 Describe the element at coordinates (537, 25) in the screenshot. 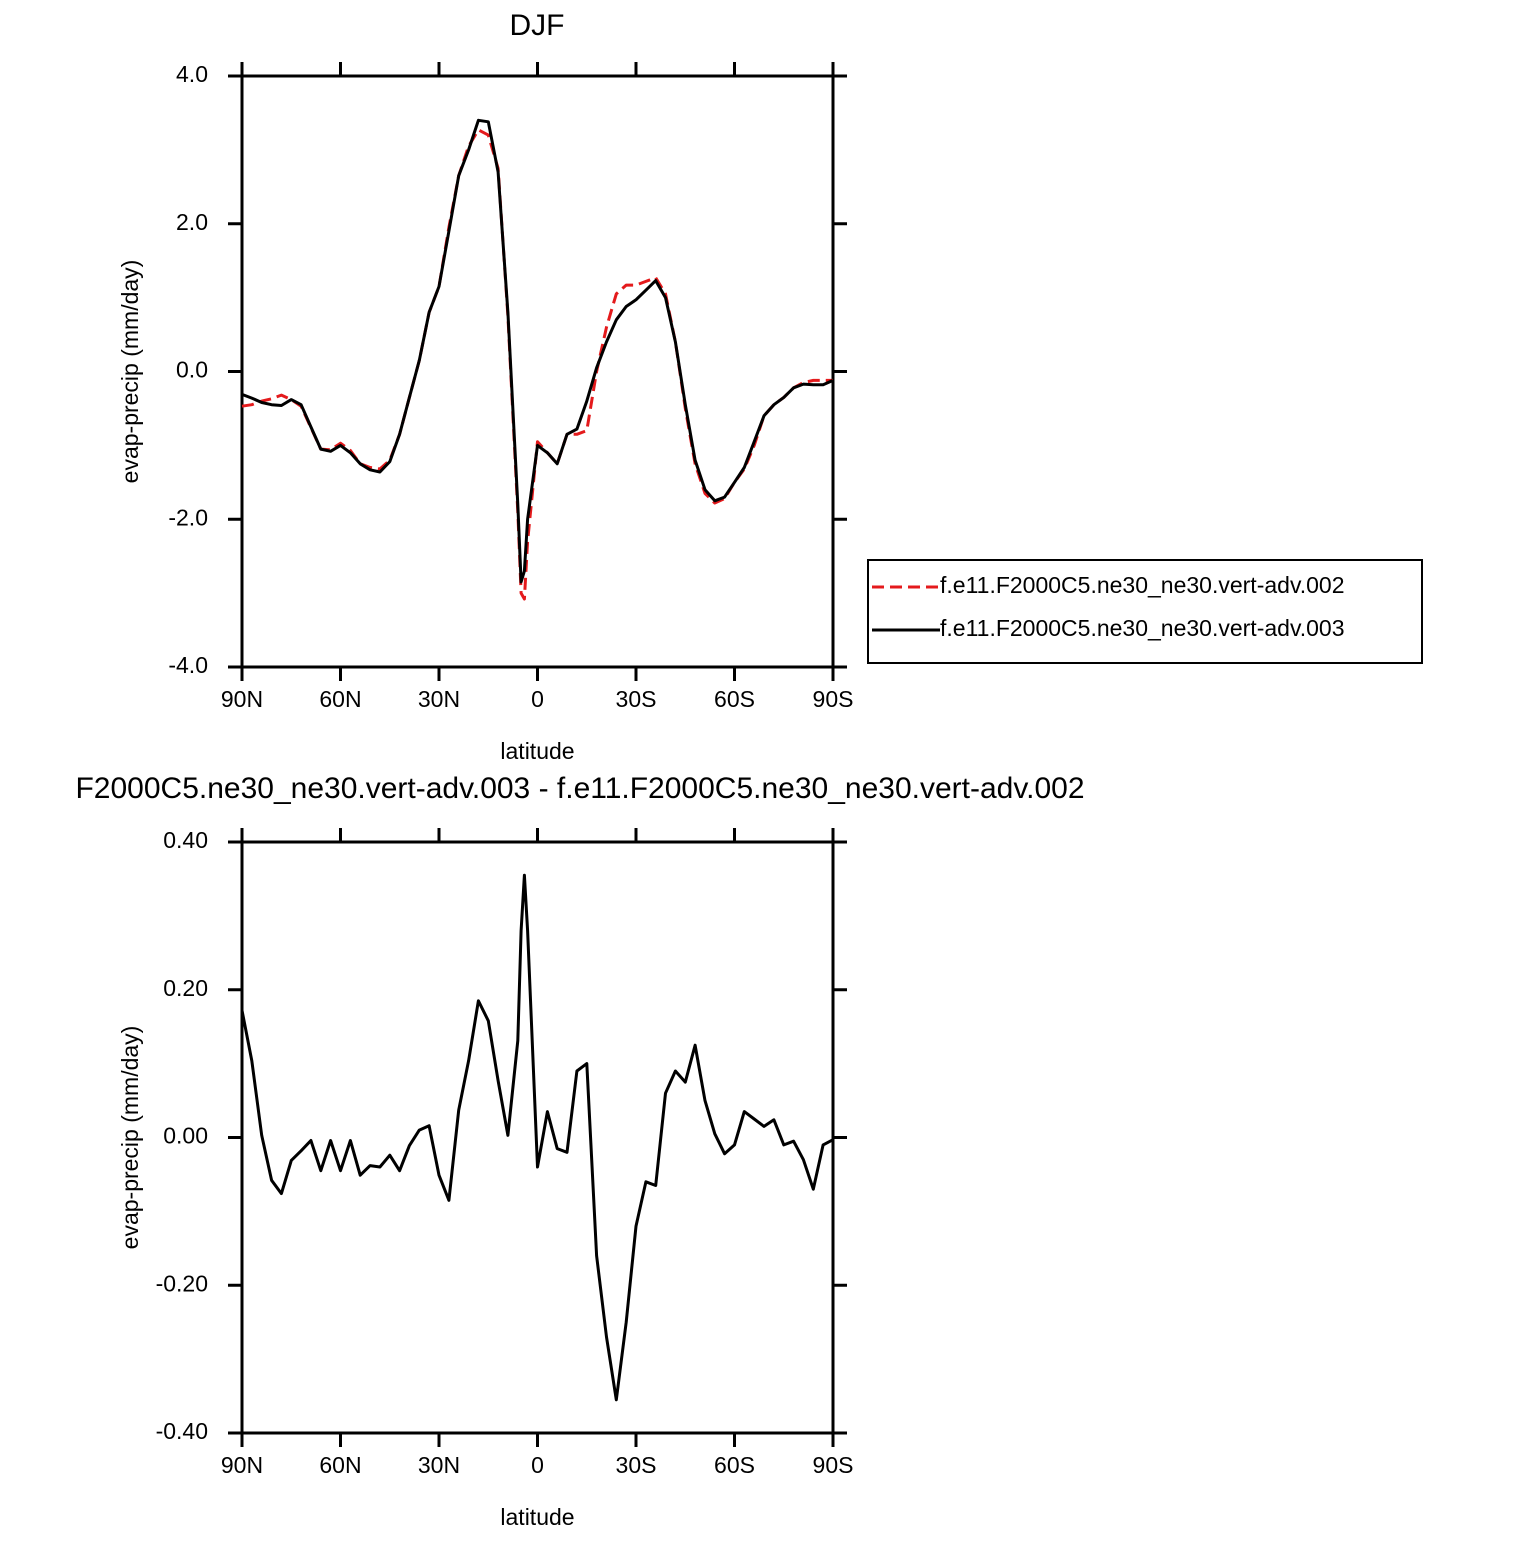

I see `chart-title: DJF` at that location.